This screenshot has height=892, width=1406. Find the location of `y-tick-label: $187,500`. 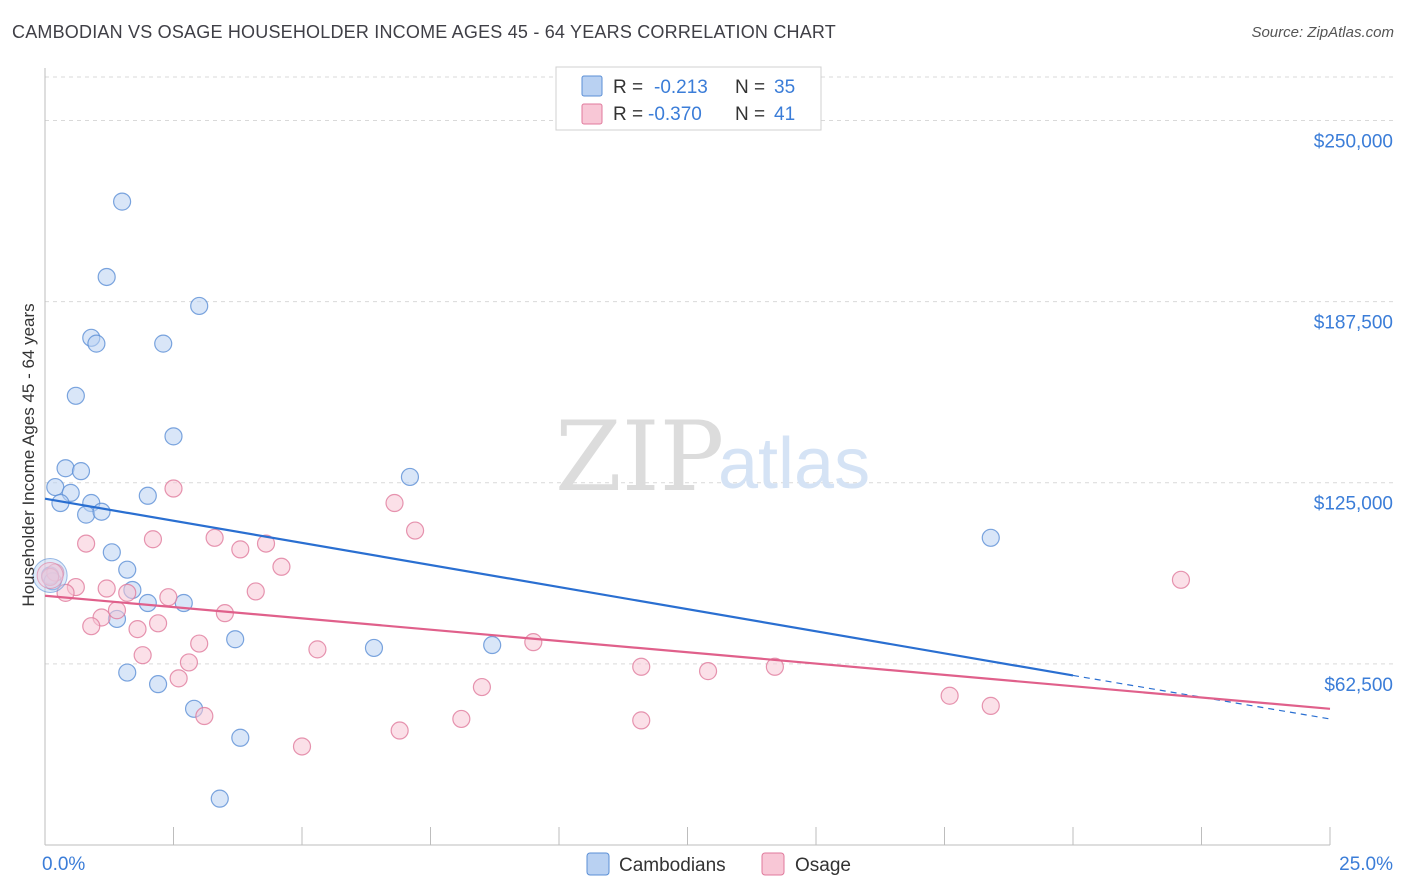

y-tick-label: $187,500 is located at coordinates (1353, 323).